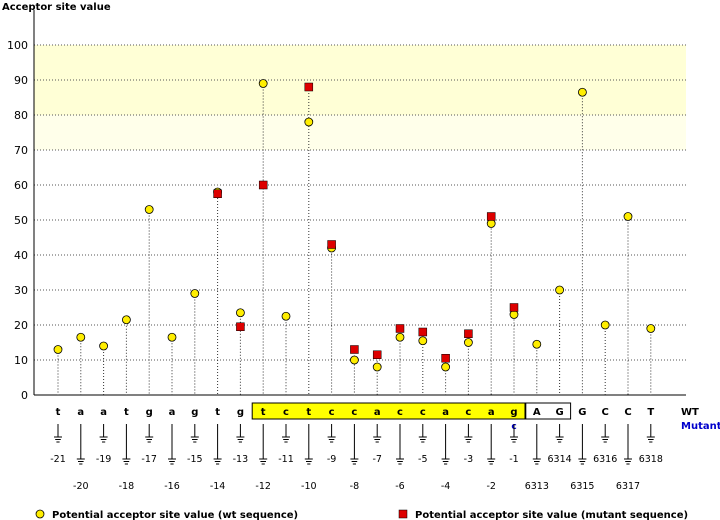 The image size is (720, 520). I want to click on position-number: -17, so click(149, 459).